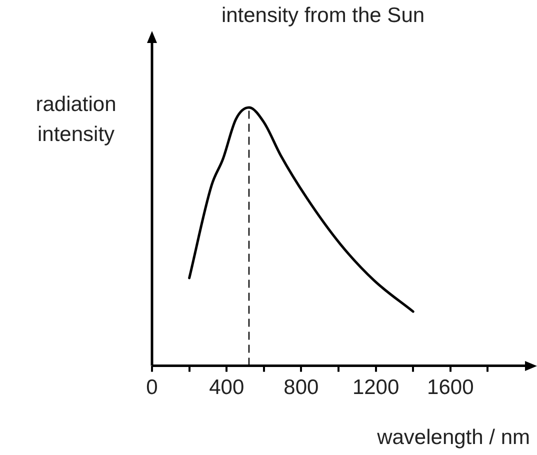  What do you see at coordinates (453, 437) in the screenshot?
I see `x-axis-title: wavelength / nm` at bounding box center [453, 437].